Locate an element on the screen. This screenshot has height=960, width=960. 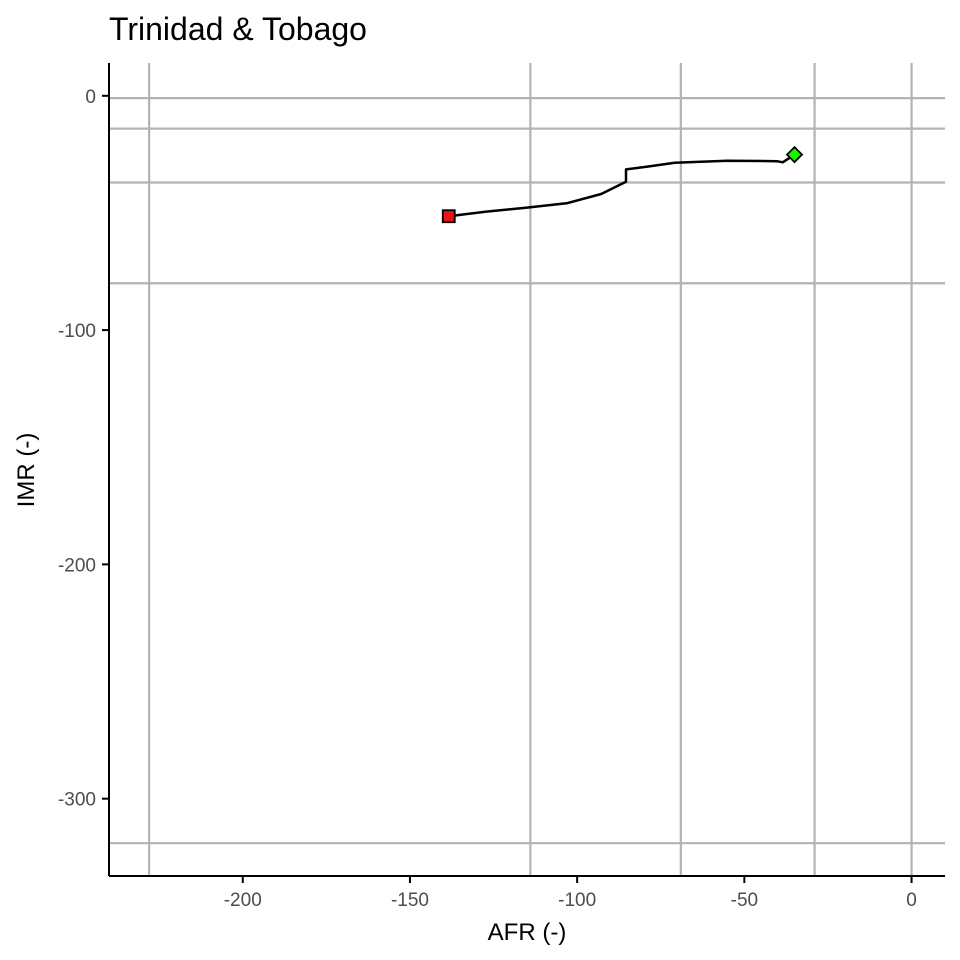
y-axis-ticks: 0 -100 -200 -300 is located at coordinates (83, 449).